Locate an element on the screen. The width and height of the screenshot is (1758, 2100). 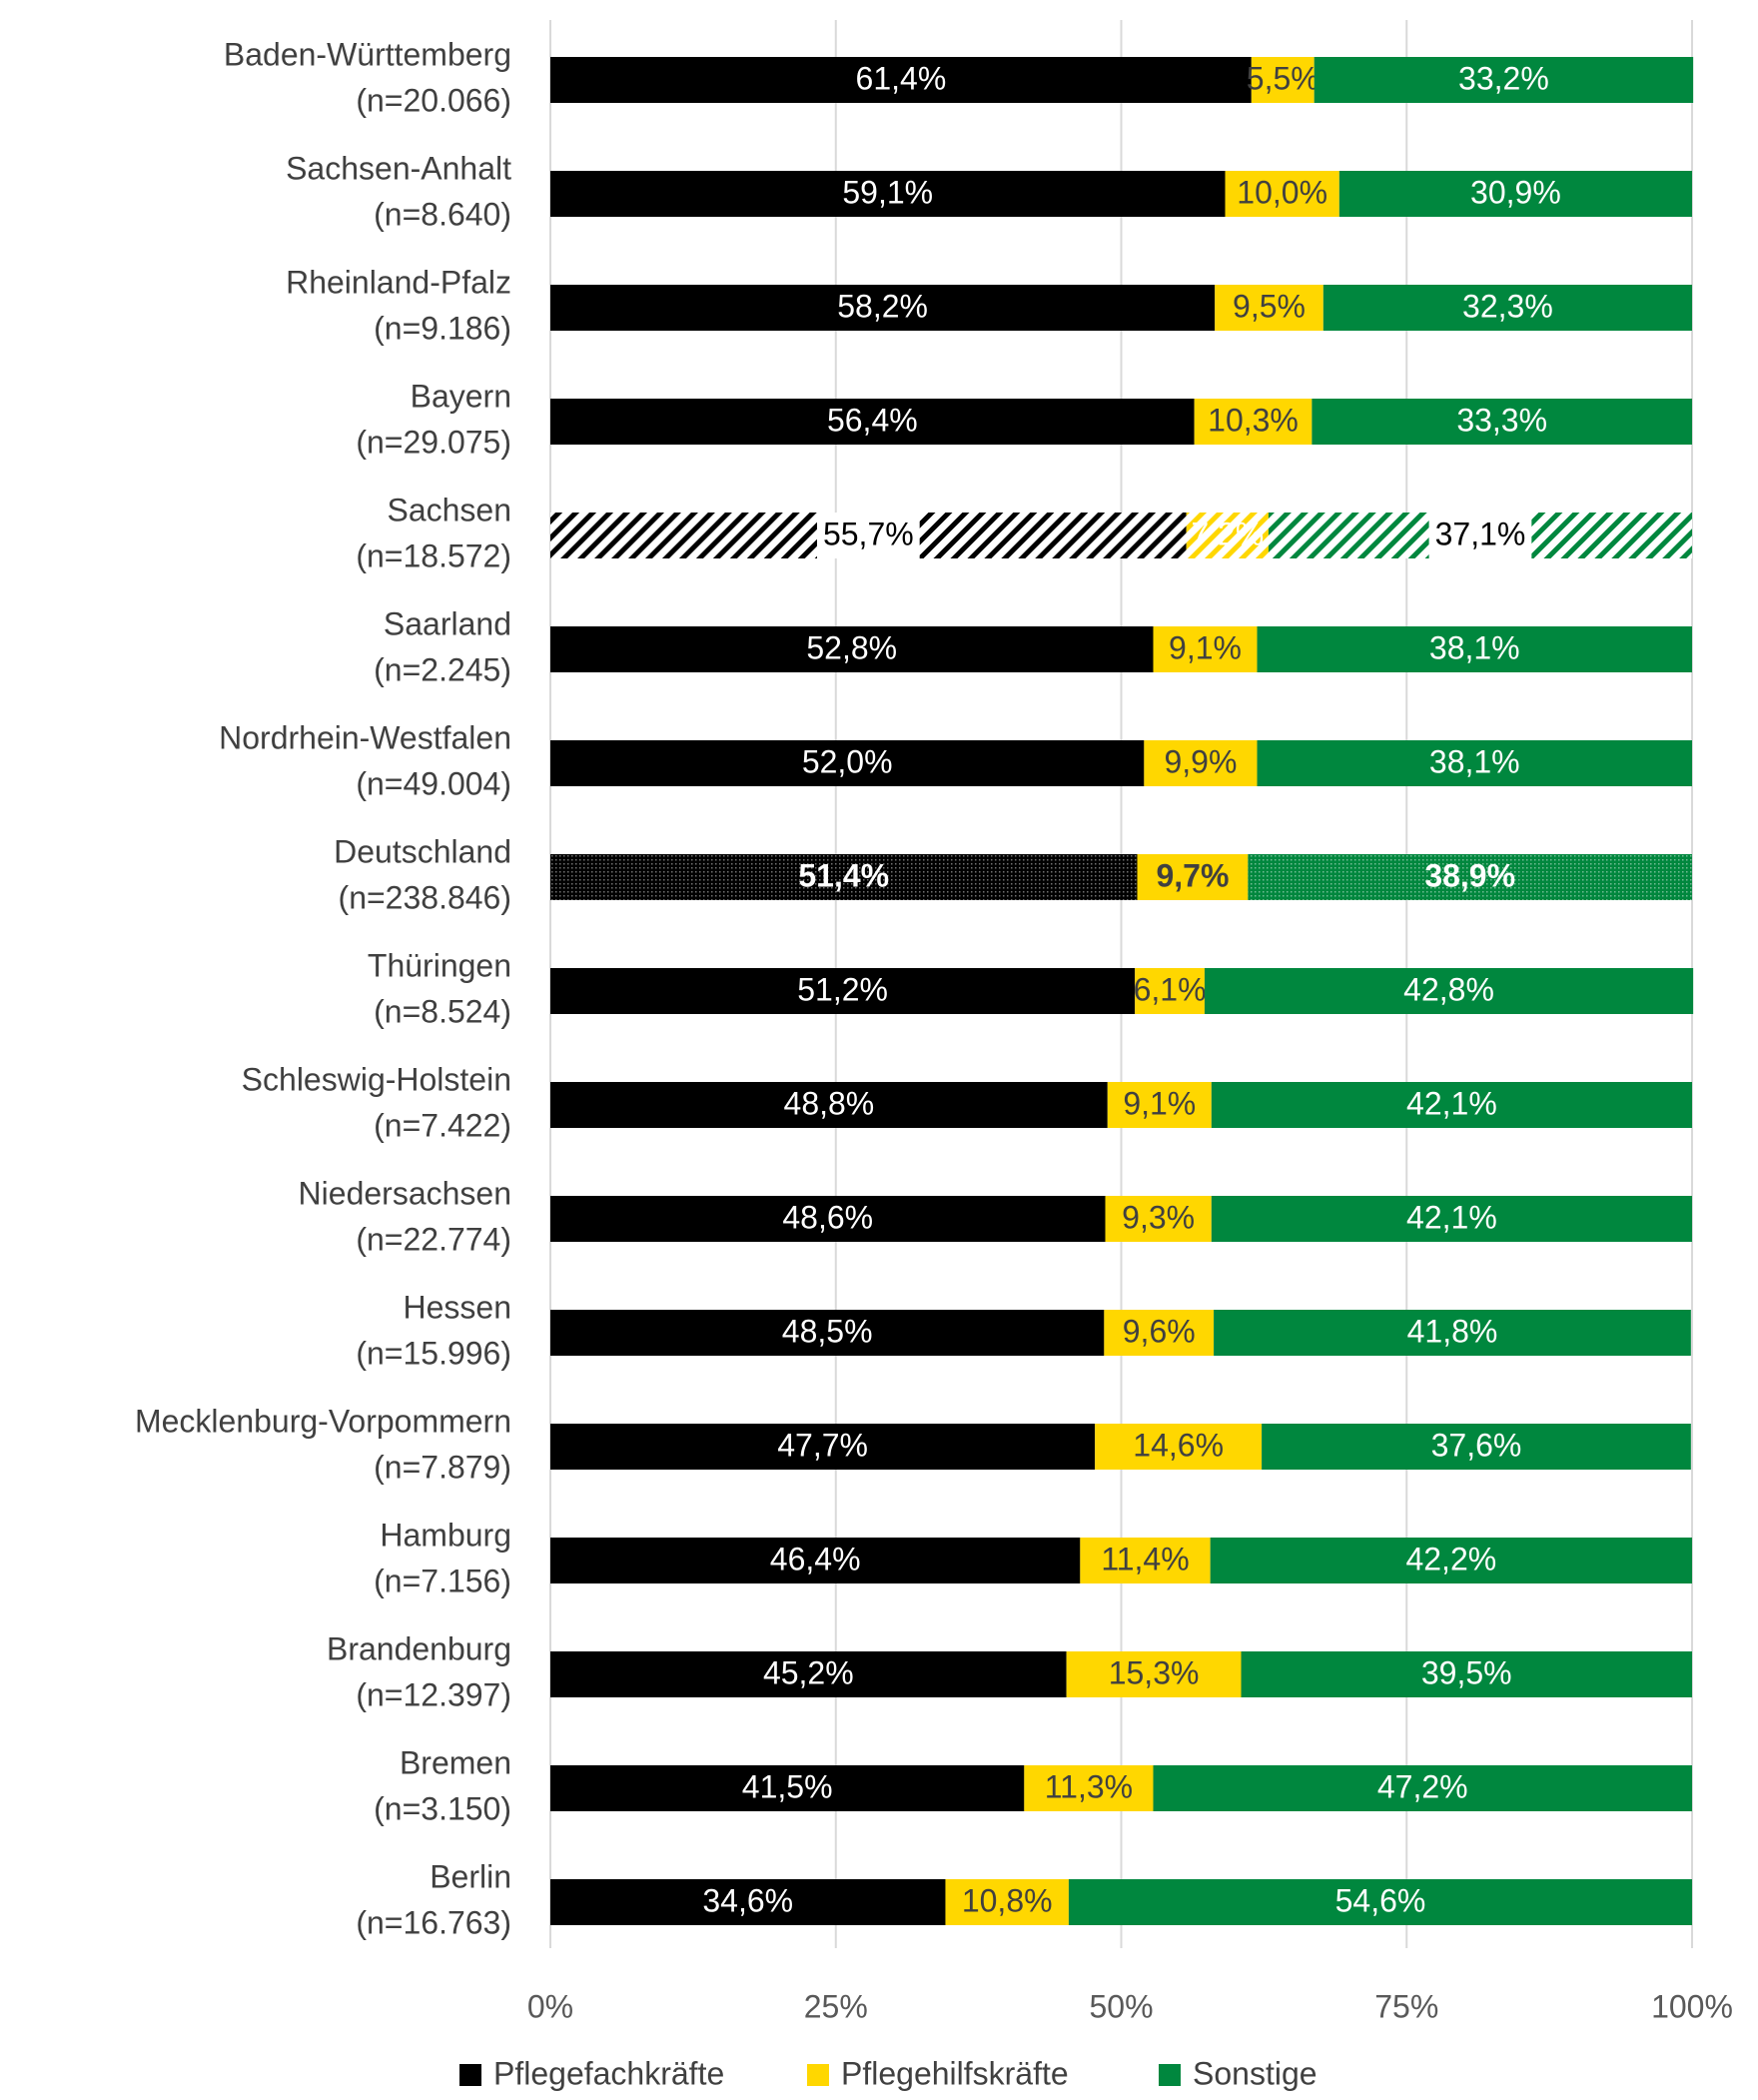
y-tick-label: Rheinland-Pfalz is located at coordinates (398, 282).